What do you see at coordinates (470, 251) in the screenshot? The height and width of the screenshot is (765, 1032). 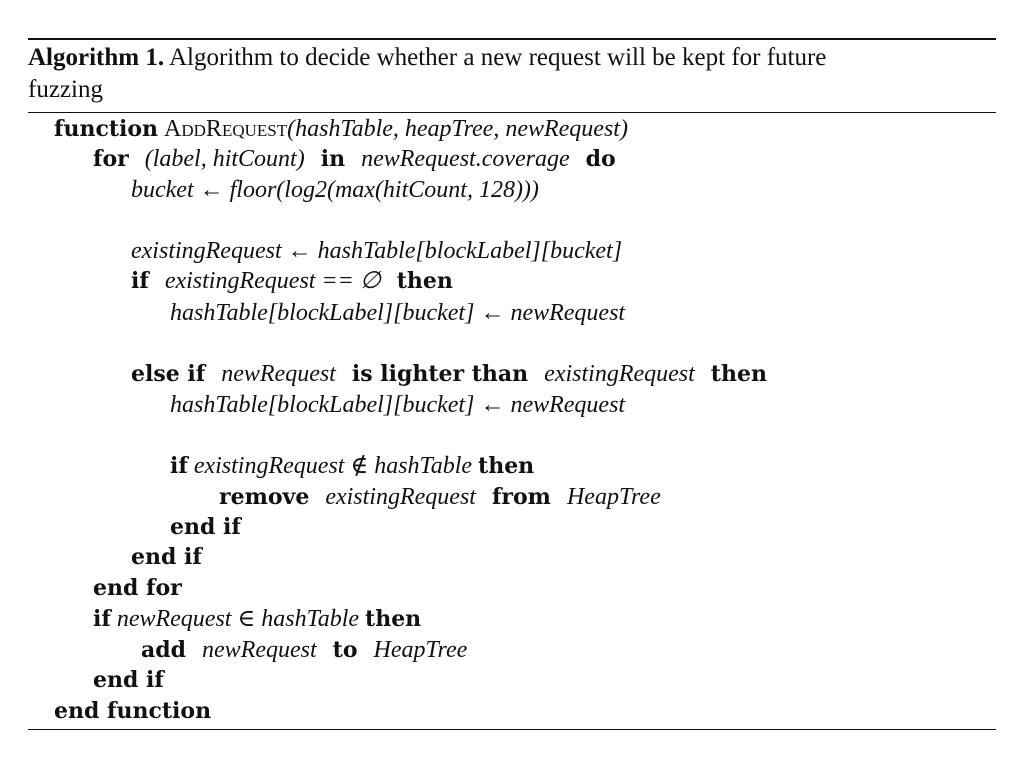 I see `assign-rhs: hashTable[blockLabel][bucket]` at bounding box center [470, 251].